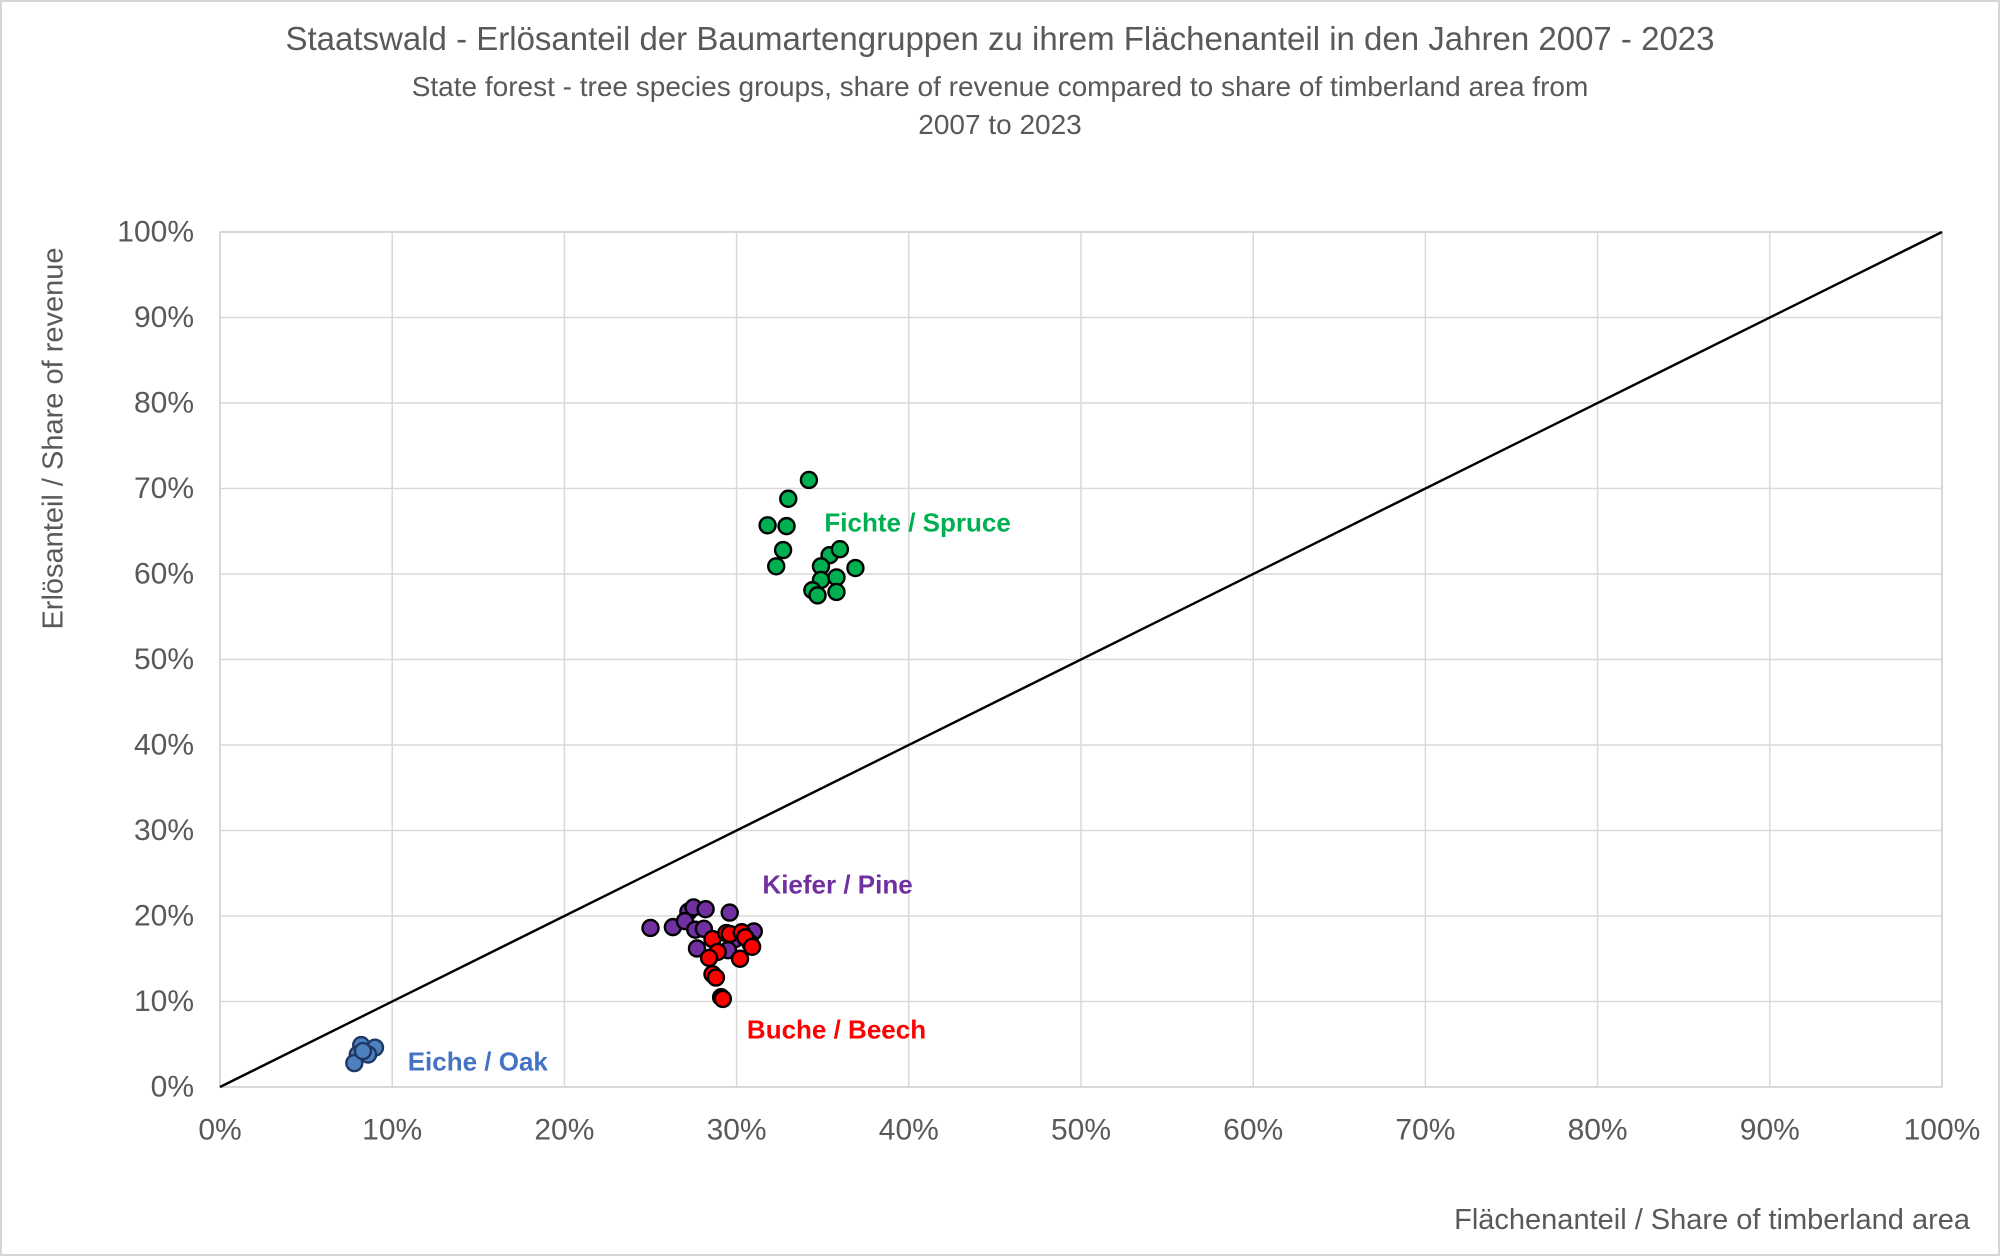  What do you see at coordinates (164, 488) in the screenshot?
I see `y-tick-label: 70%` at bounding box center [164, 488].